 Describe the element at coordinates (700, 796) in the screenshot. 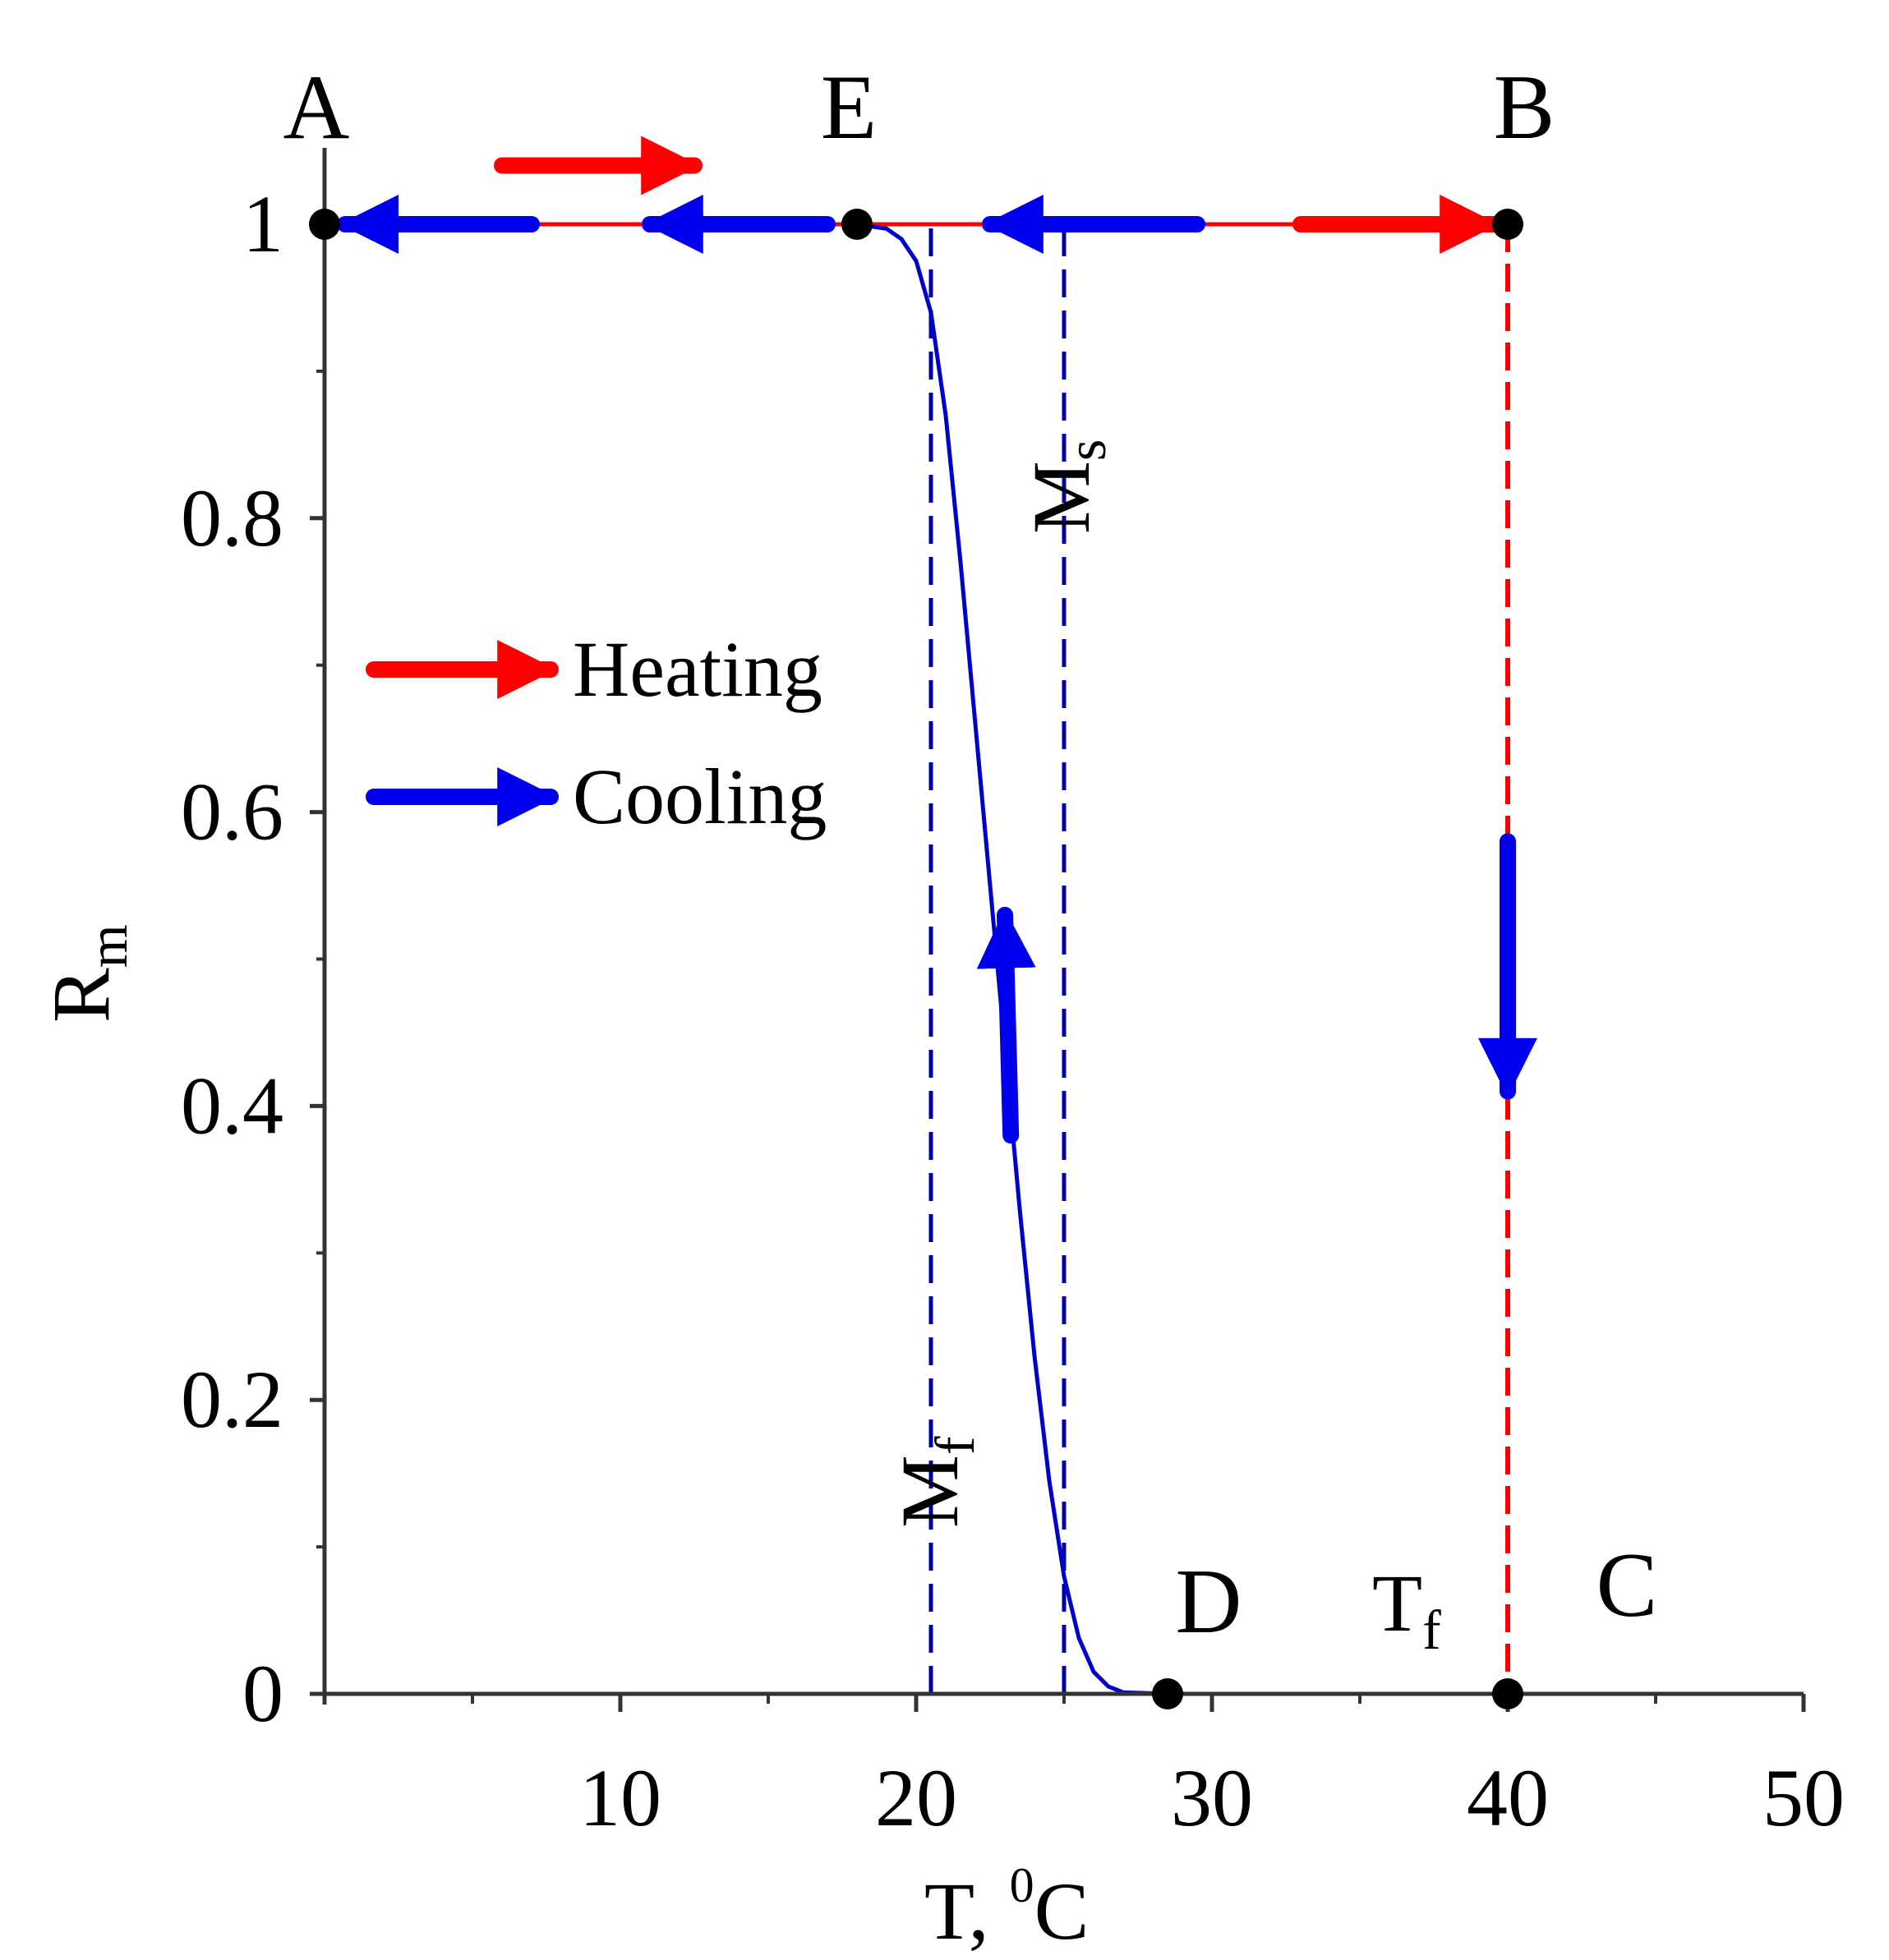

I see `legend-label-cooling: Cooling` at that location.